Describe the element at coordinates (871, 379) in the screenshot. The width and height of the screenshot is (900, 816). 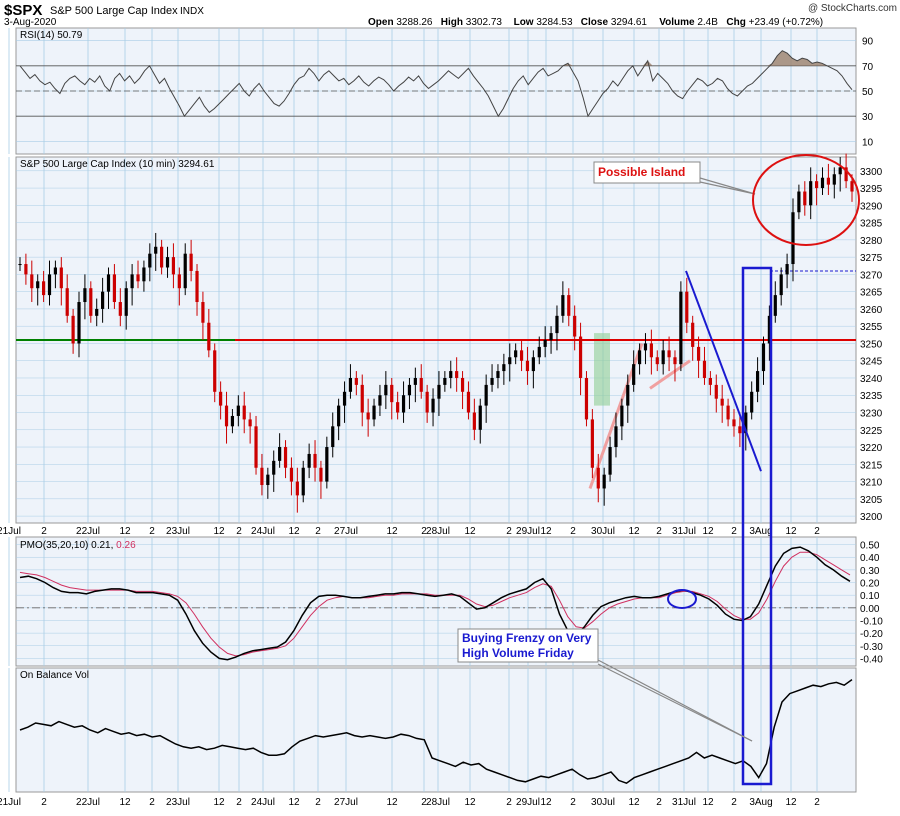
I see `price-tick-label: 3240` at that location.